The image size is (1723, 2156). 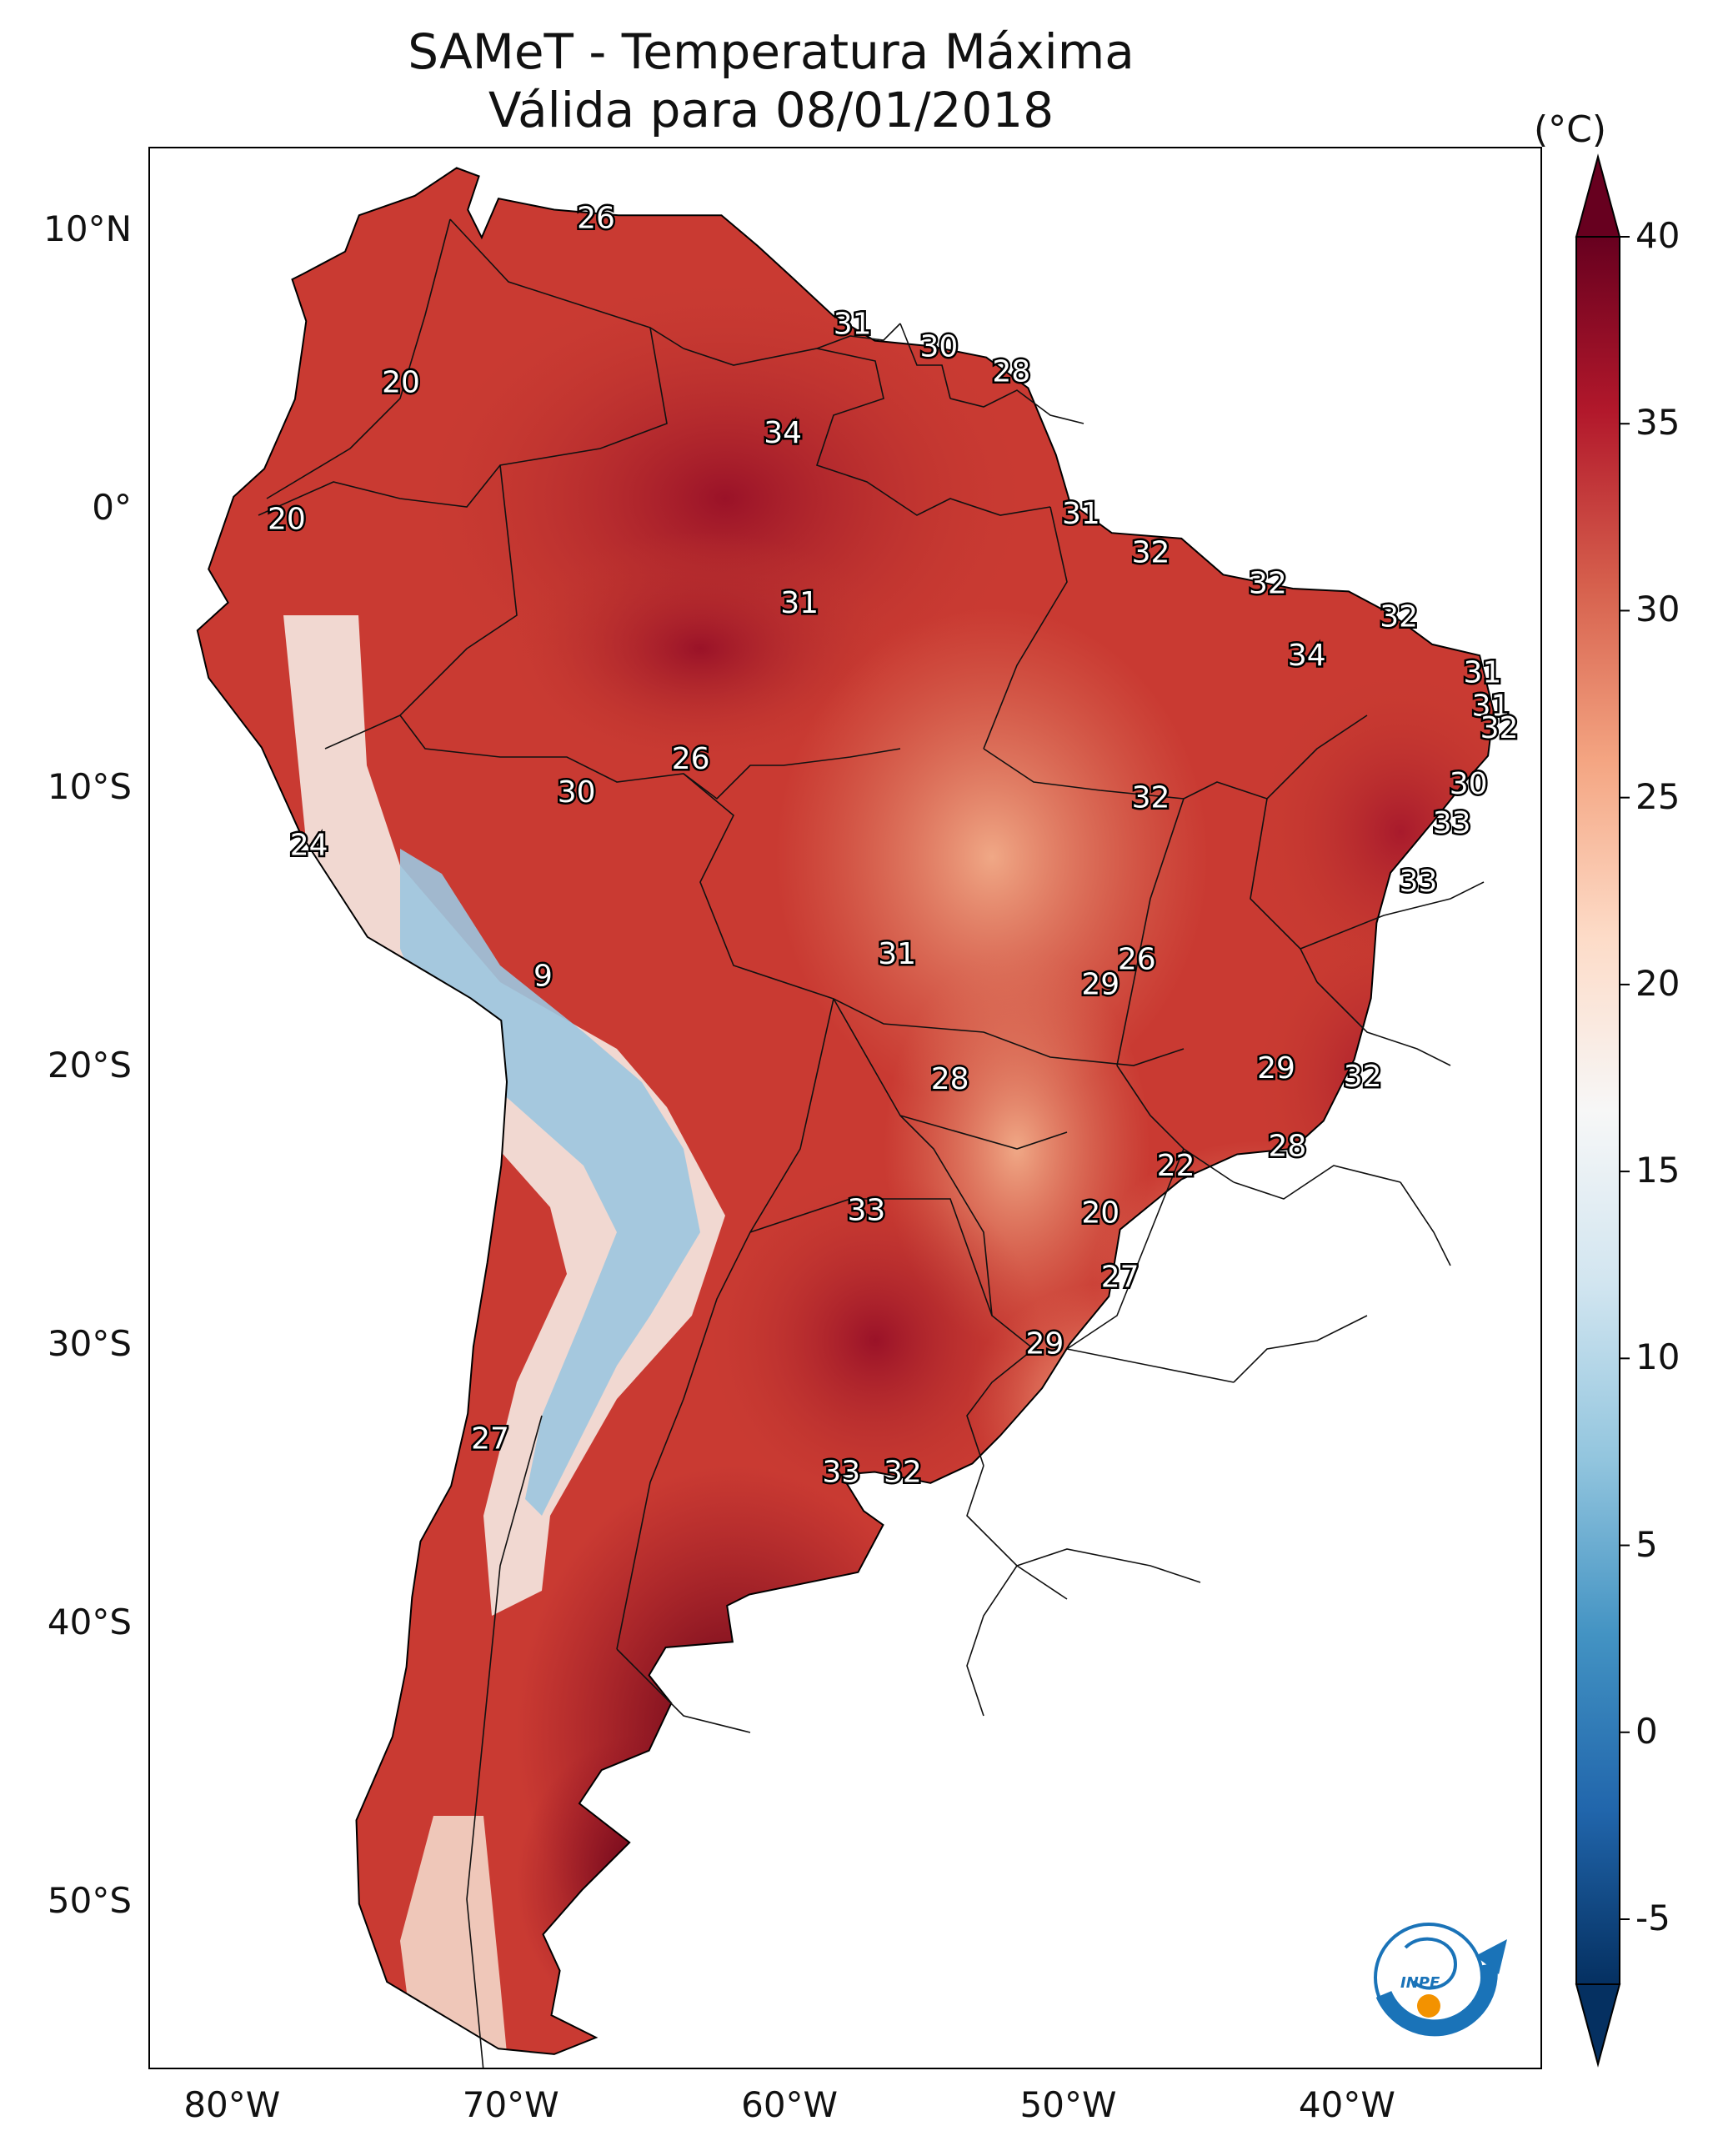 What do you see at coordinates (1176, 1166) in the screenshot?
I see `value-label: 22` at bounding box center [1176, 1166].